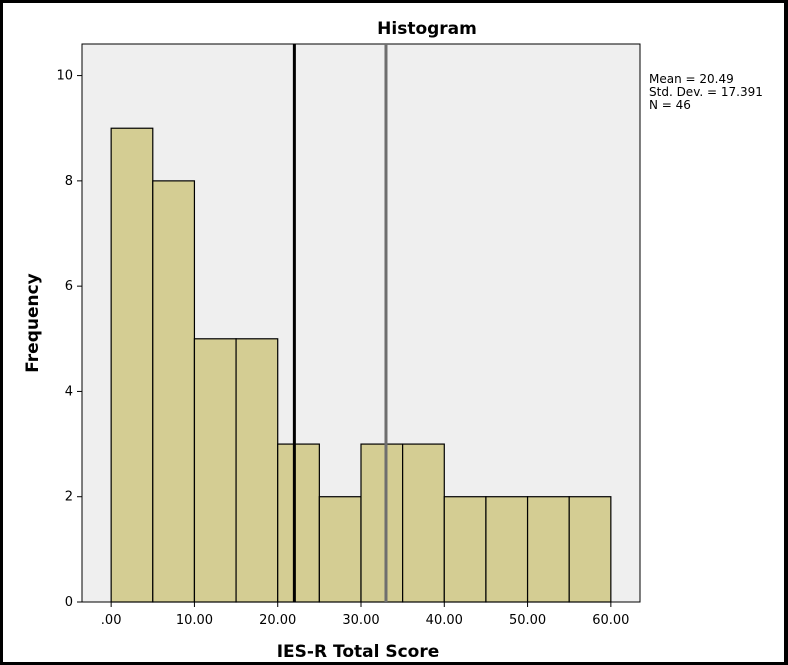 The height and width of the screenshot is (665, 788). I want to click on x-axis: .00 10.00 20.00 30.00 40.00 50.00 60.00, so click(365, 615).